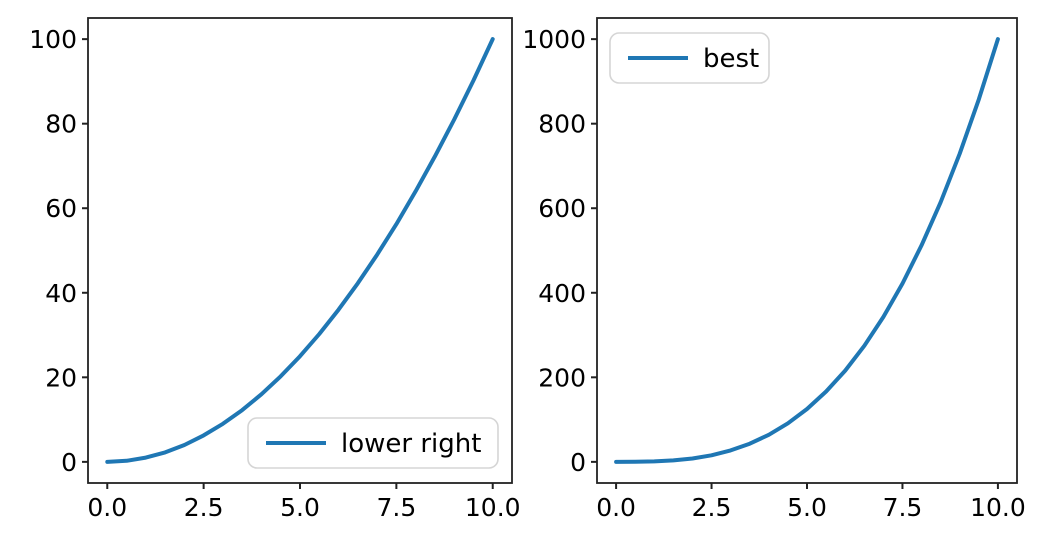  Describe the element at coordinates (562, 377) in the screenshot. I see `y-tick-label: 200` at that location.